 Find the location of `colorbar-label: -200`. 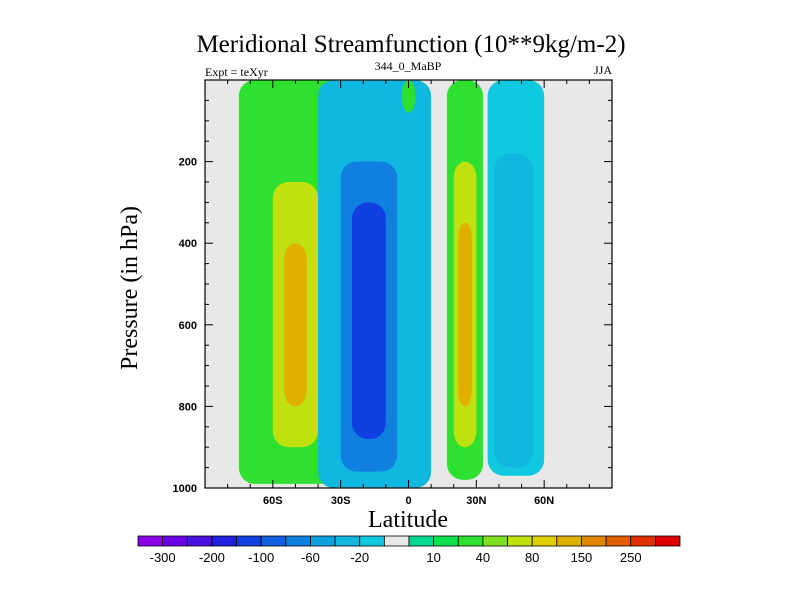

colorbar-label: -200 is located at coordinates (212, 557).